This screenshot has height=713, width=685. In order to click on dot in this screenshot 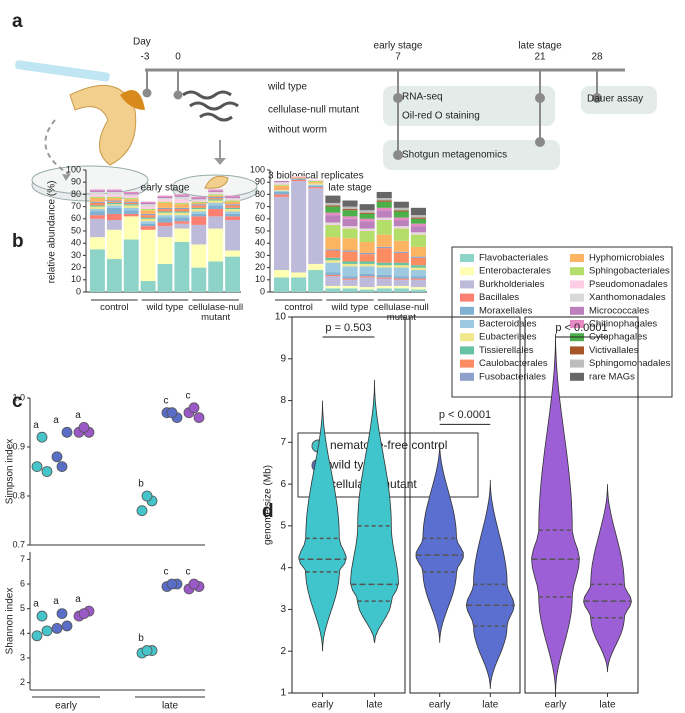, I will do `click(62, 614)`.